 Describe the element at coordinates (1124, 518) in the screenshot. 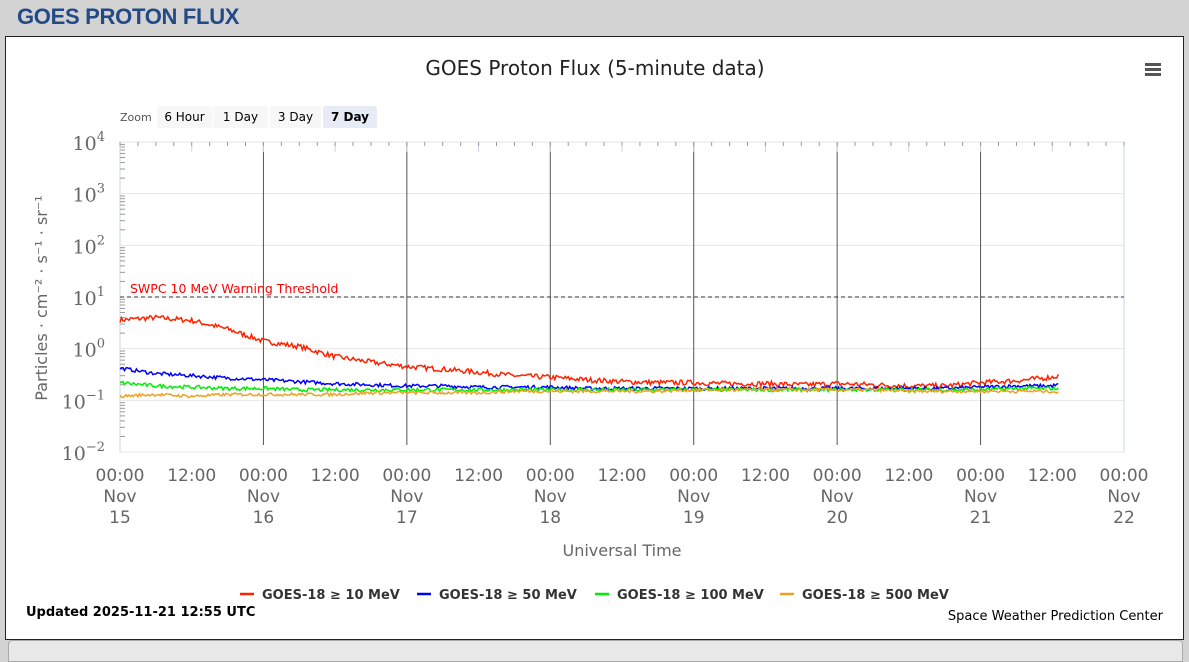

I see `x-tick-day: 22` at that location.